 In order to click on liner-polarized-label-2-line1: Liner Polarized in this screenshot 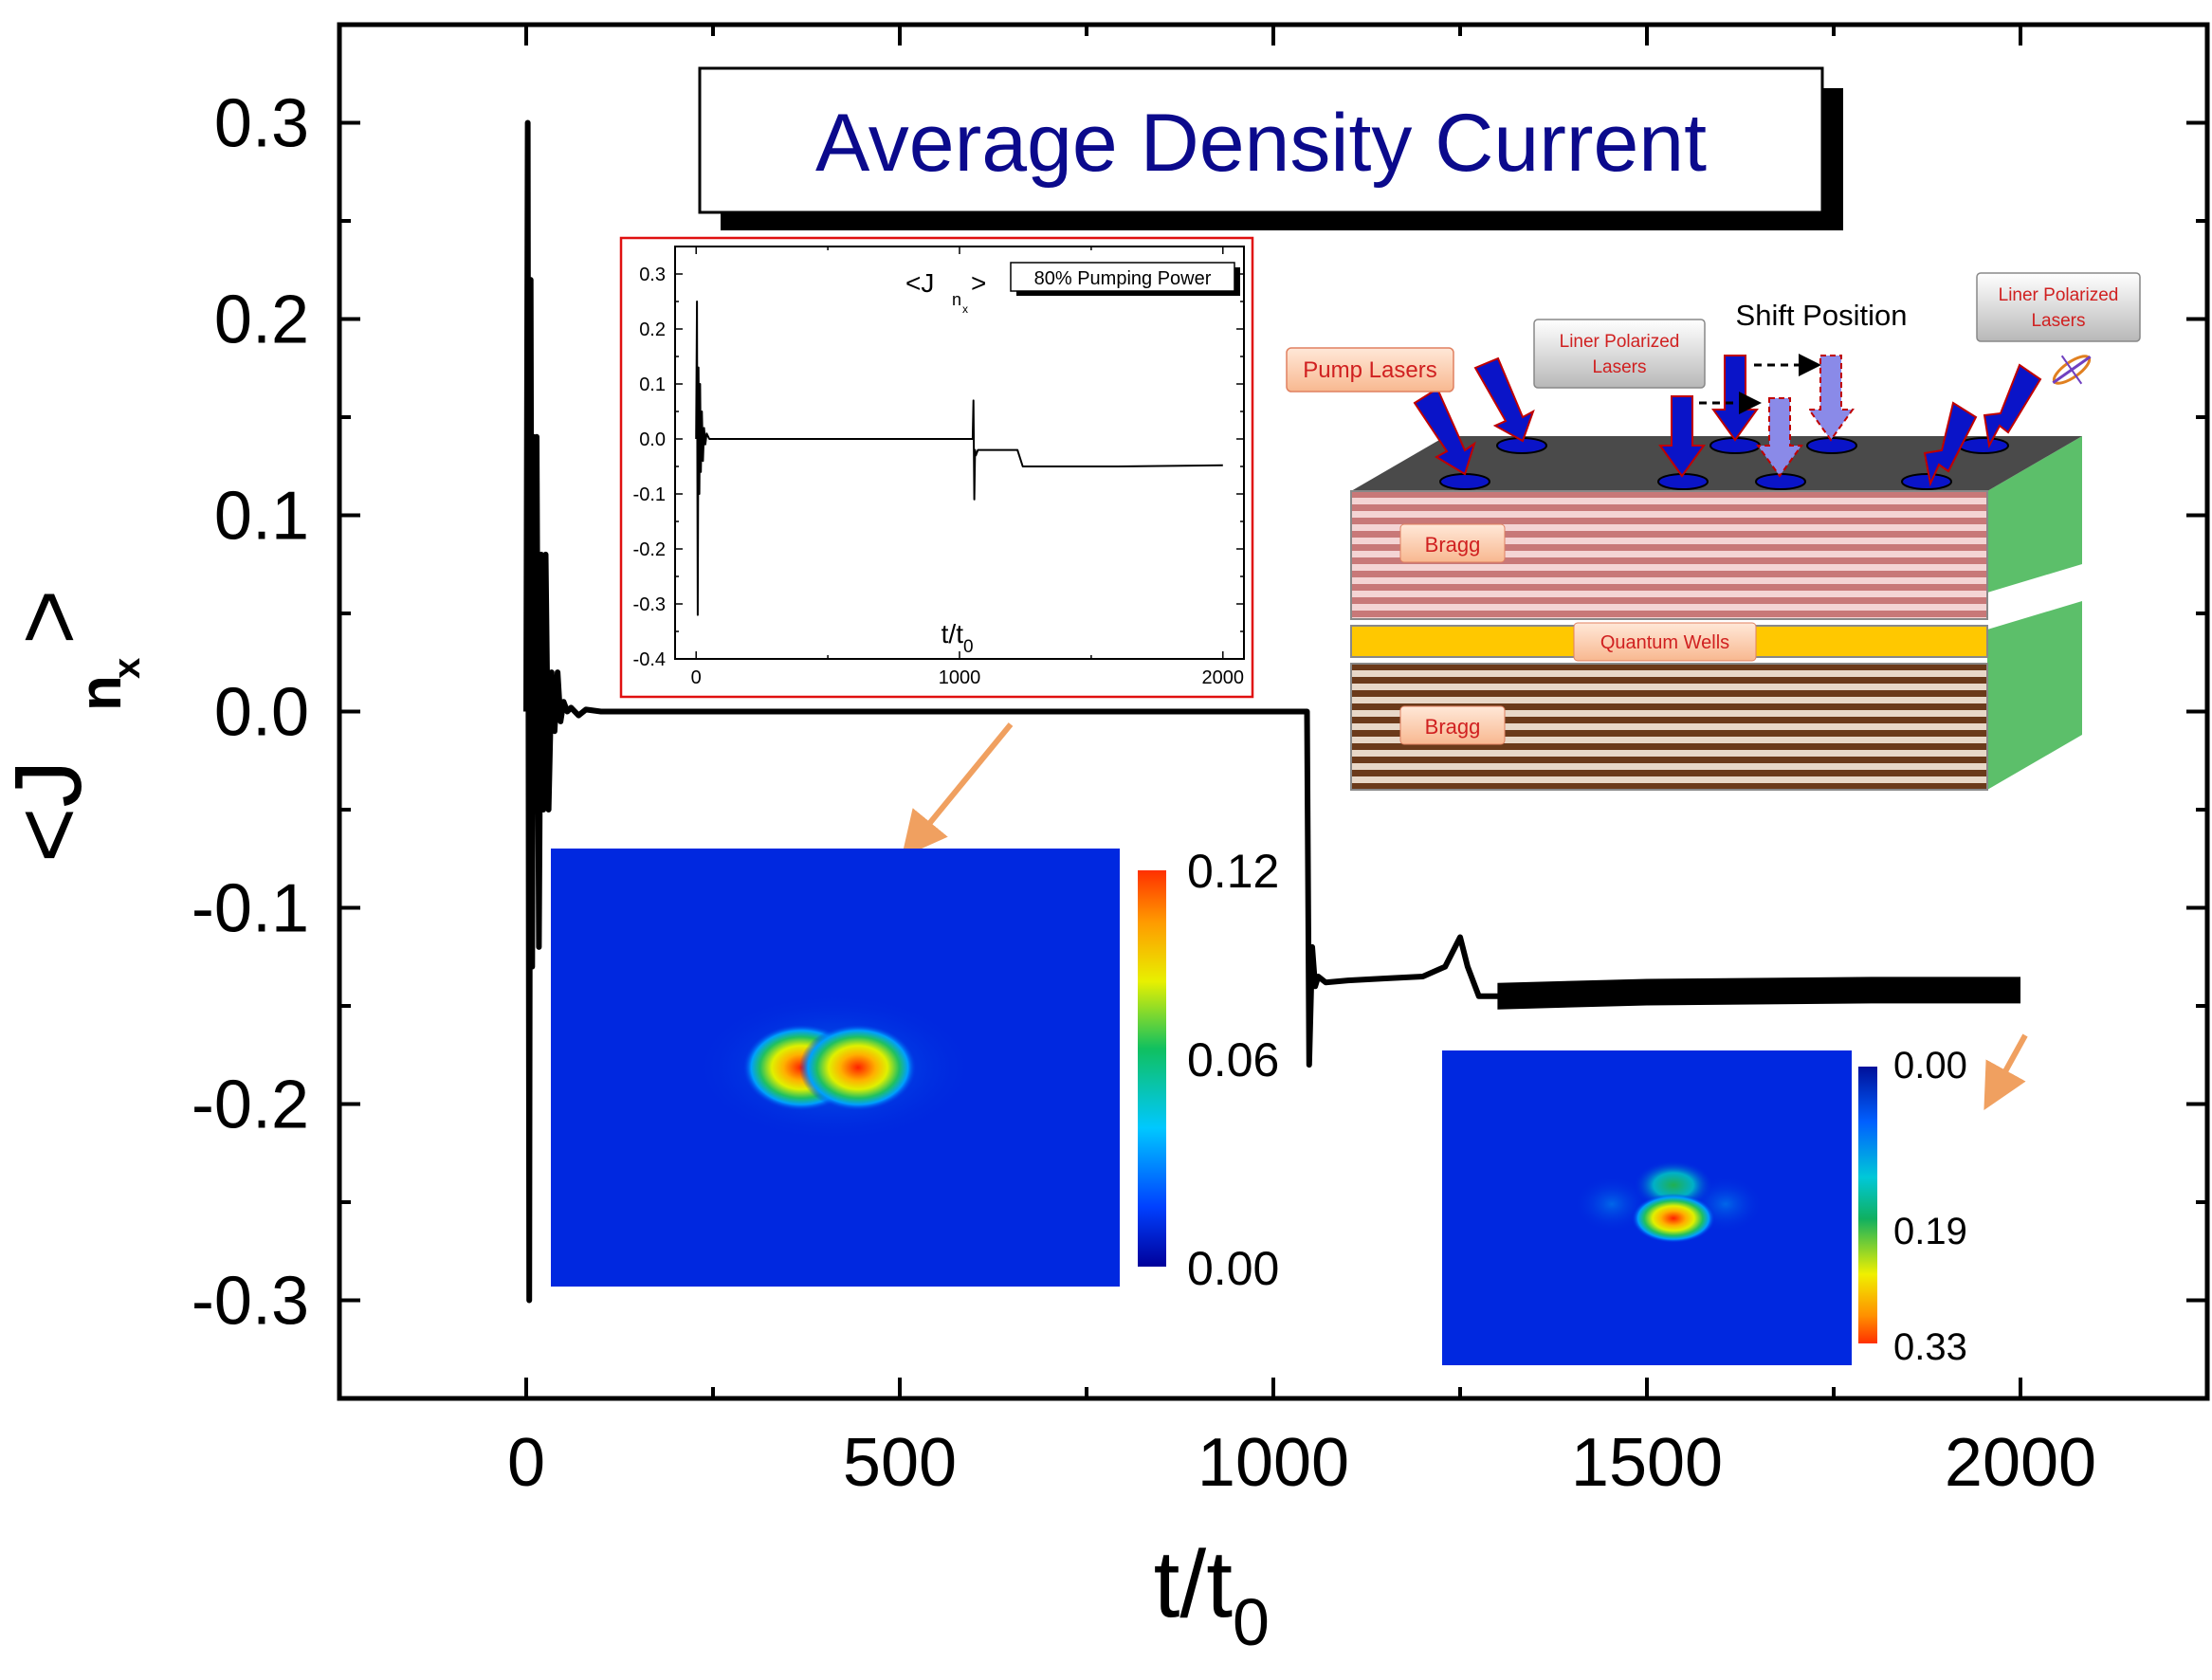, I will do `click(2059, 295)`.